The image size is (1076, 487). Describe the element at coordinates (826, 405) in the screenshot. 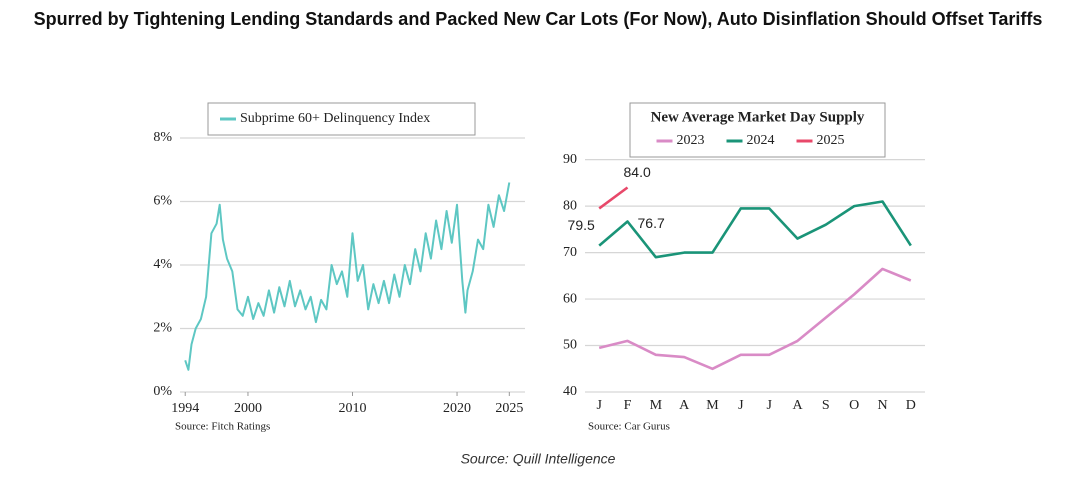

I see `x-tick-label: S` at that location.